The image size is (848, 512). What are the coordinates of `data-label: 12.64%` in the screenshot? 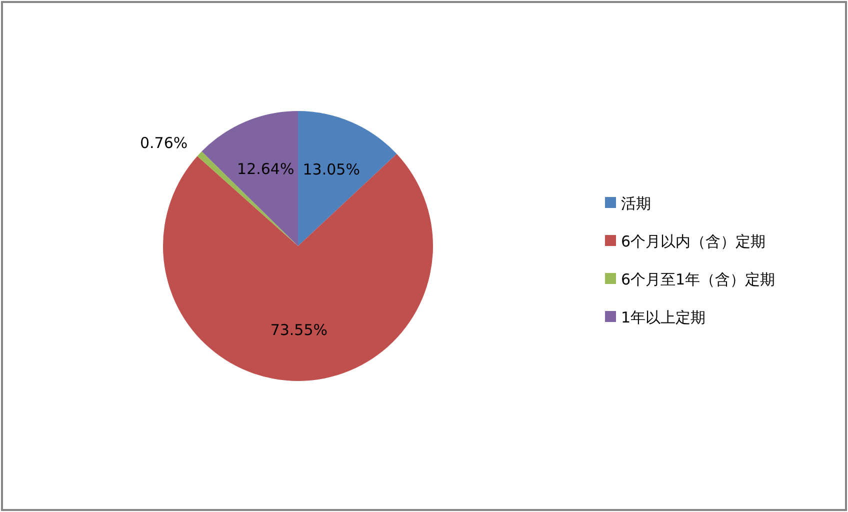 It's located at (265, 169).